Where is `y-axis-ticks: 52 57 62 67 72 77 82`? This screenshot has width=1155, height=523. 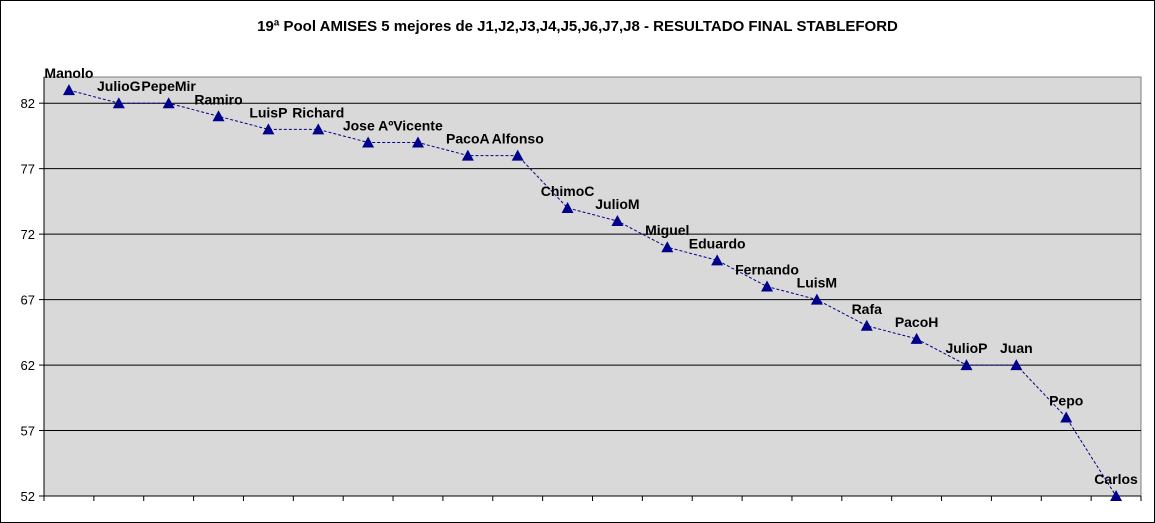 y-axis-ticks: 52 57 62 67 72 77 82 is located at coordinates (32, 300).